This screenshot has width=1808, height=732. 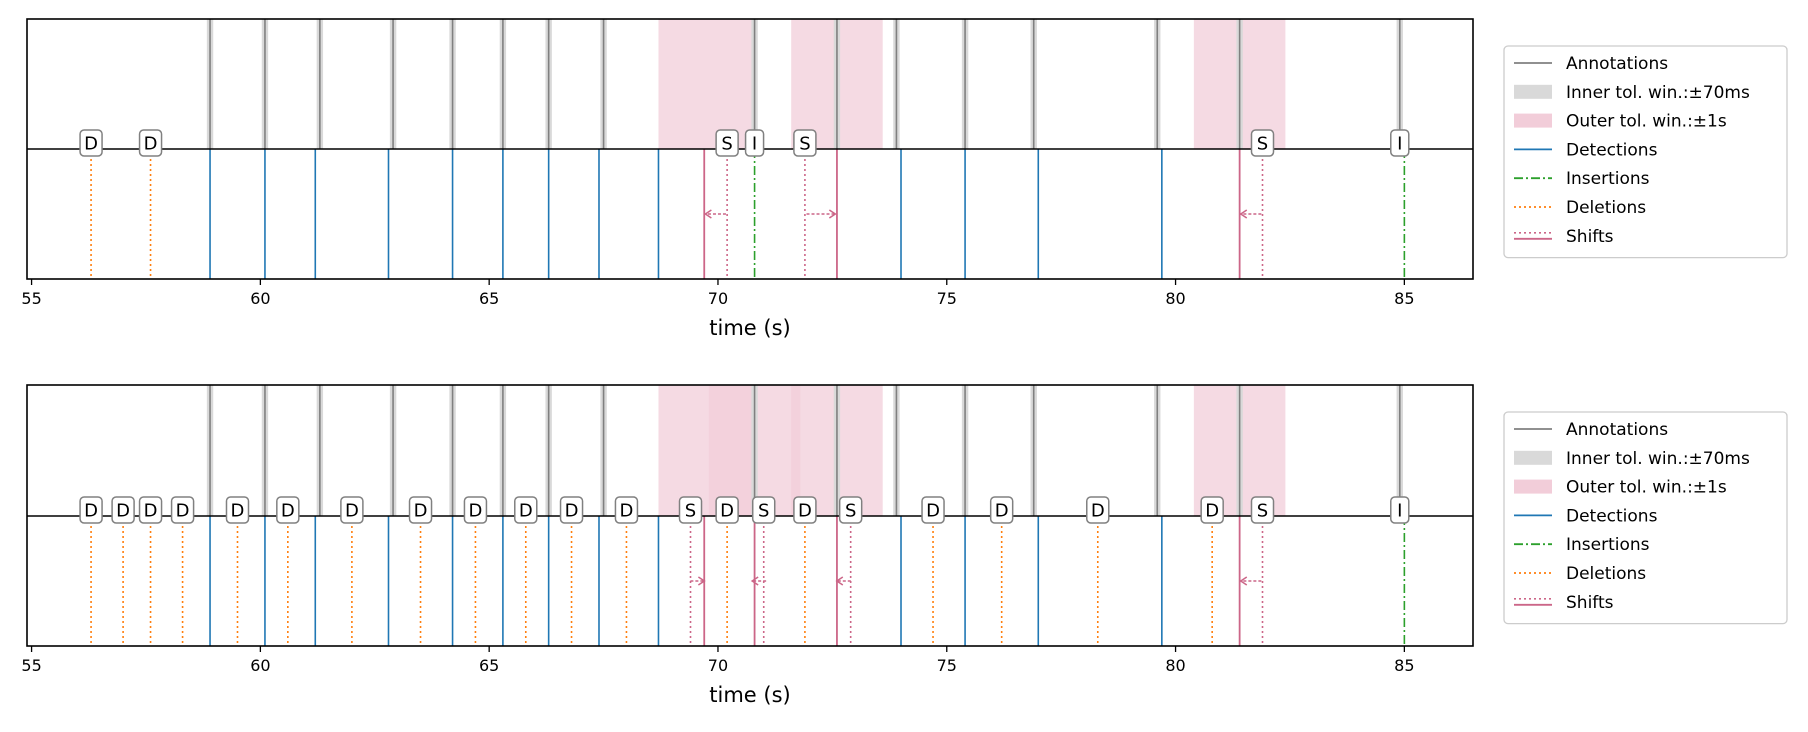 I want to click on x-tick-label: 55, so click(x=31, y=298).